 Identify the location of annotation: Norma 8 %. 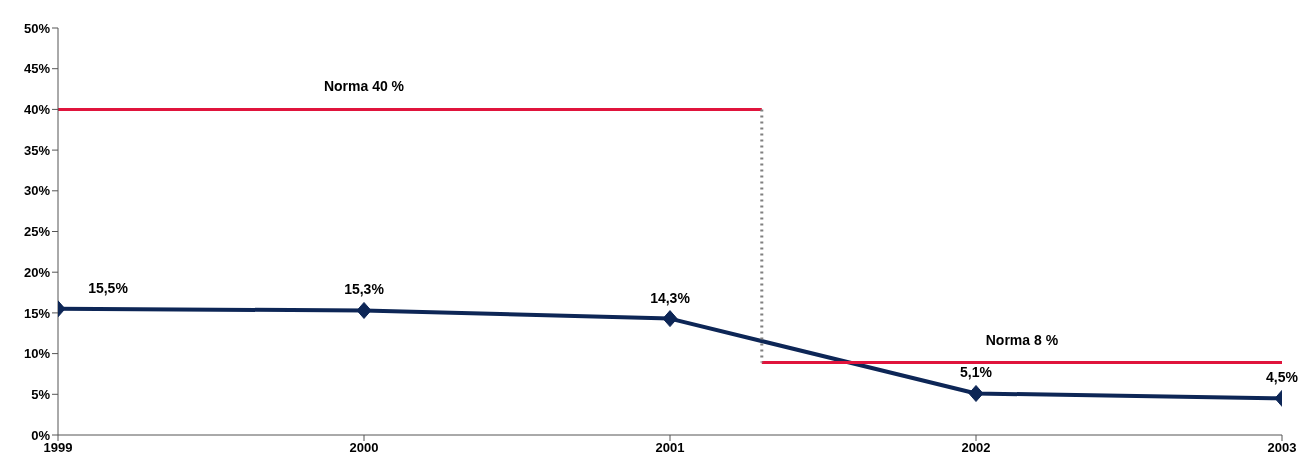
(1022, 339).